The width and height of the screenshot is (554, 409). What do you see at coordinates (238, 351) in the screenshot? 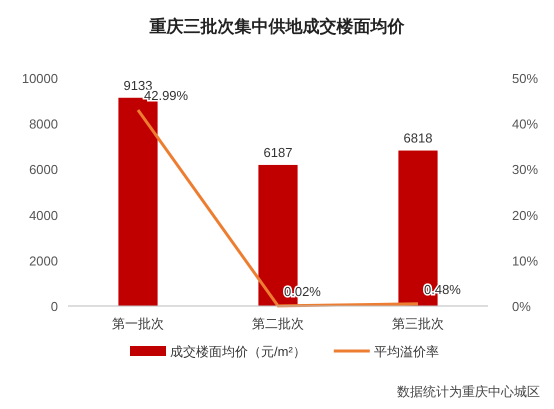
I see `legend-label: 成交楼面均价（元/m²）` at bounding box center [238, 351].